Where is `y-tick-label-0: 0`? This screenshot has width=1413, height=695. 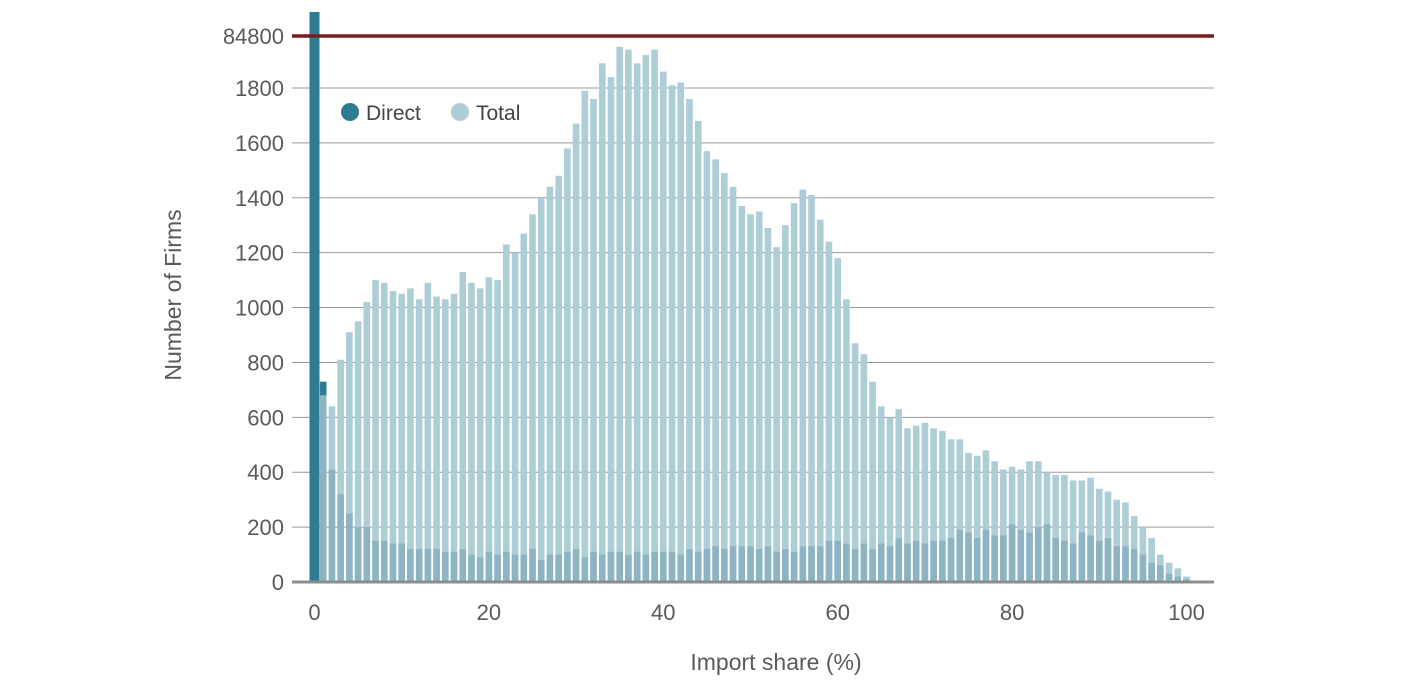 y-tick-label-0: 0 is located at coordinates (278, 582).